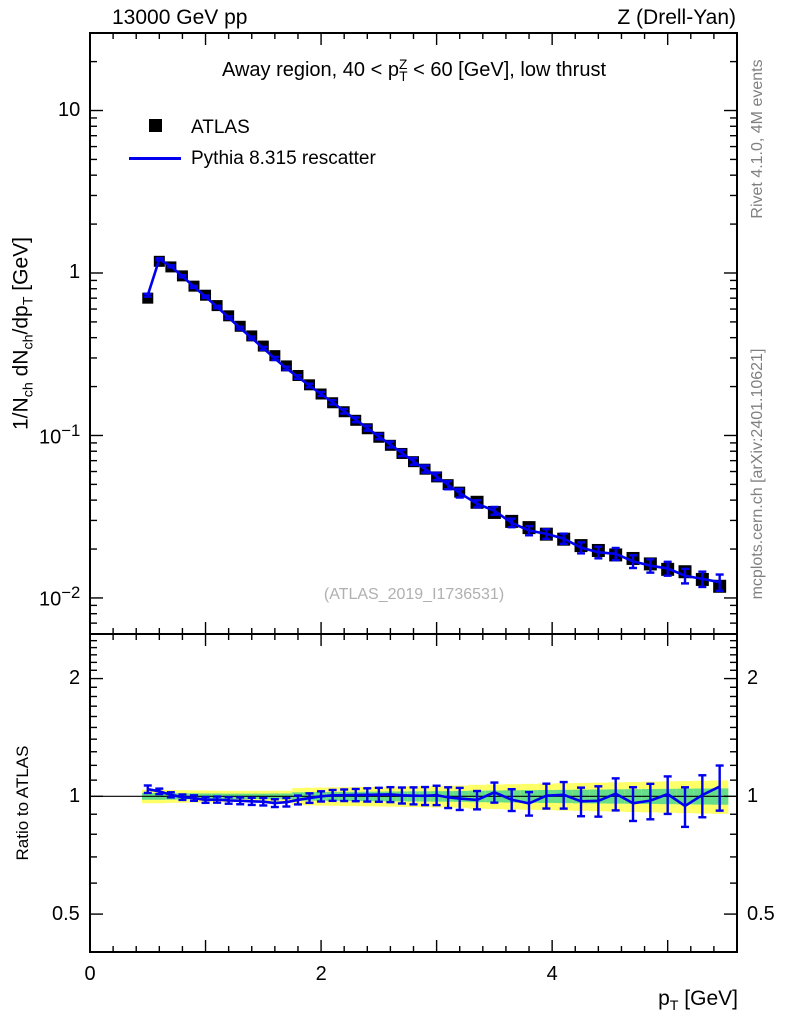 This screenshot has width=786, height=1024. What do you see at coordinates (75, 272) in the screenshot?
I see `y-tick-label-main-1: 1` at bounding box center [75, 272].